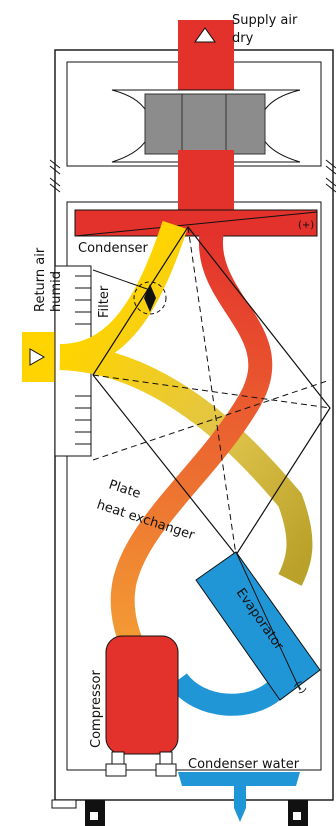 This screenshot has height=826, width=336. Describe the element at coordinates (196, 223) in the screenshot. I see `condenser` at that location.